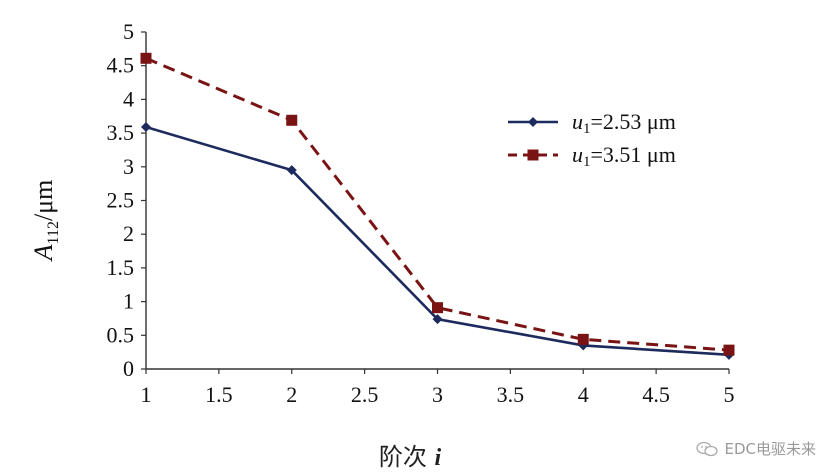 This screenshot has width=828, height=475. I want to click on x-tick-label: 1.5, so click(219, 394).